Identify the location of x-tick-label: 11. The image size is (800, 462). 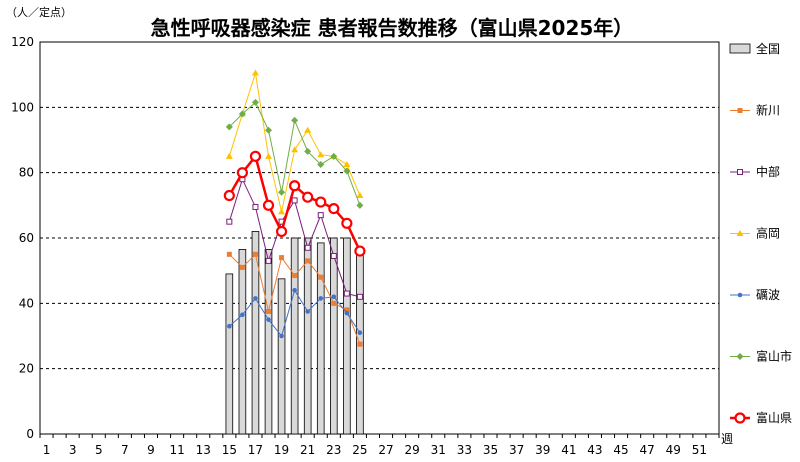
(176, 450).